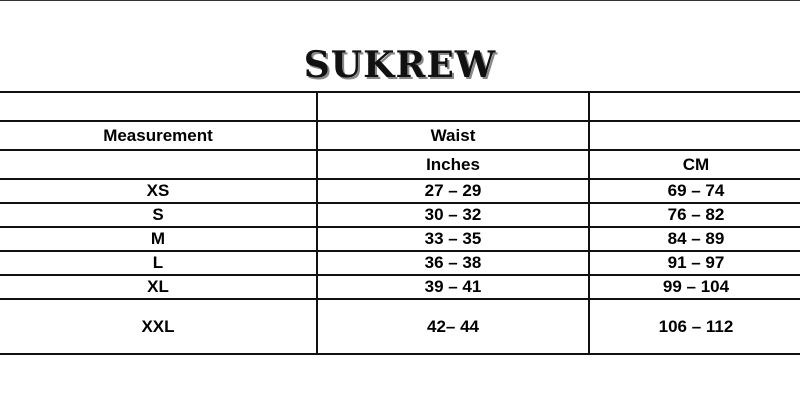 The height and width of the screenshot is (408, 800). I want to click on cm-header: CM, so click(694, 164).